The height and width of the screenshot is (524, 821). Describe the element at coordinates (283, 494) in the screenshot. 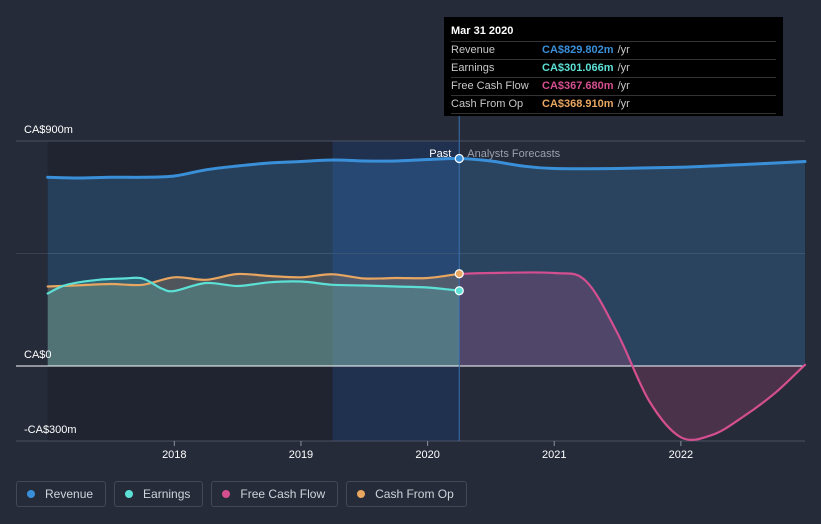

I see `legend-label: Free Cash Flow` at that location.